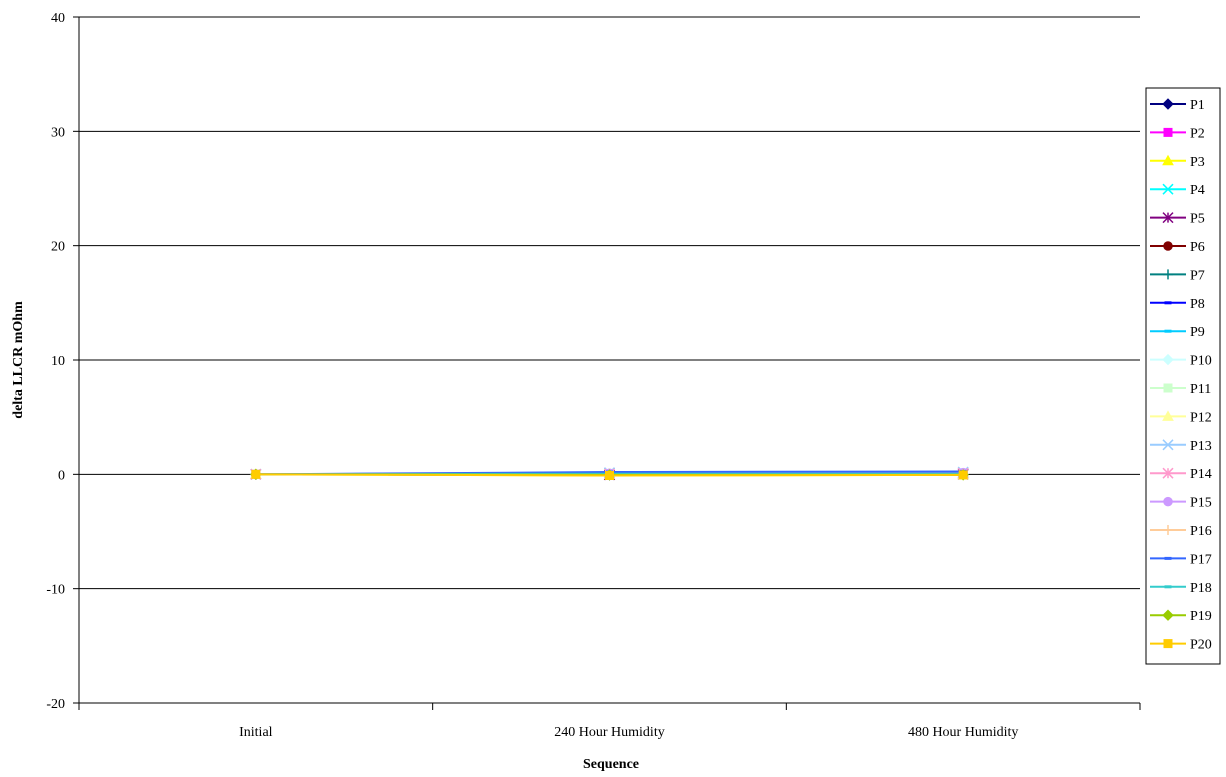  I want to click on legend-item-P13: P13, so click(1181, 446).